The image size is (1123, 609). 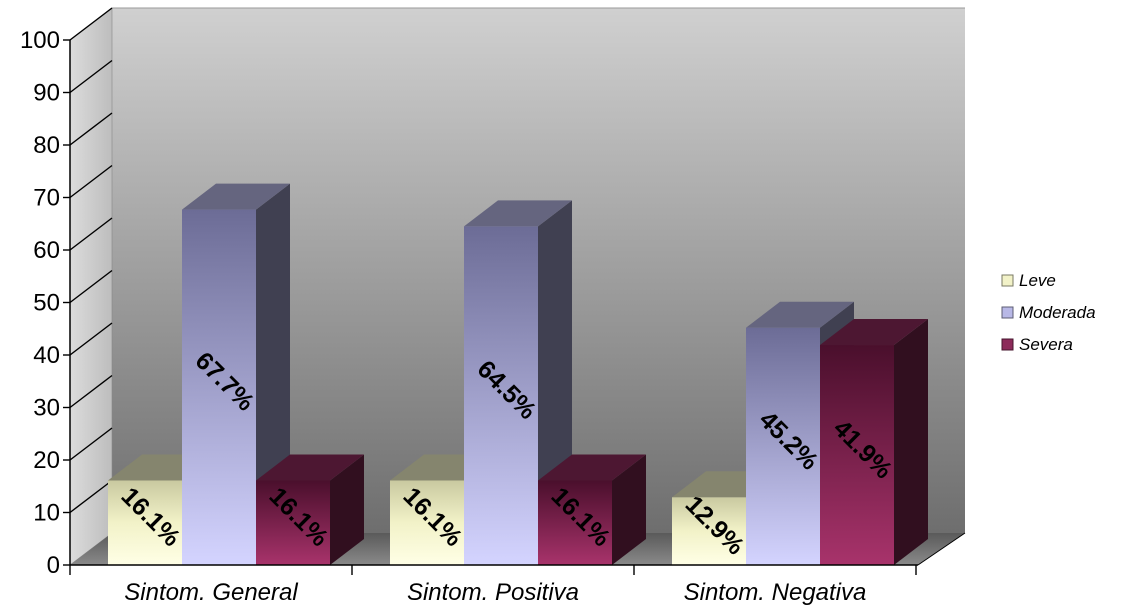 I want to click on legend-swatch-leve, so click(x=1007, y=280).